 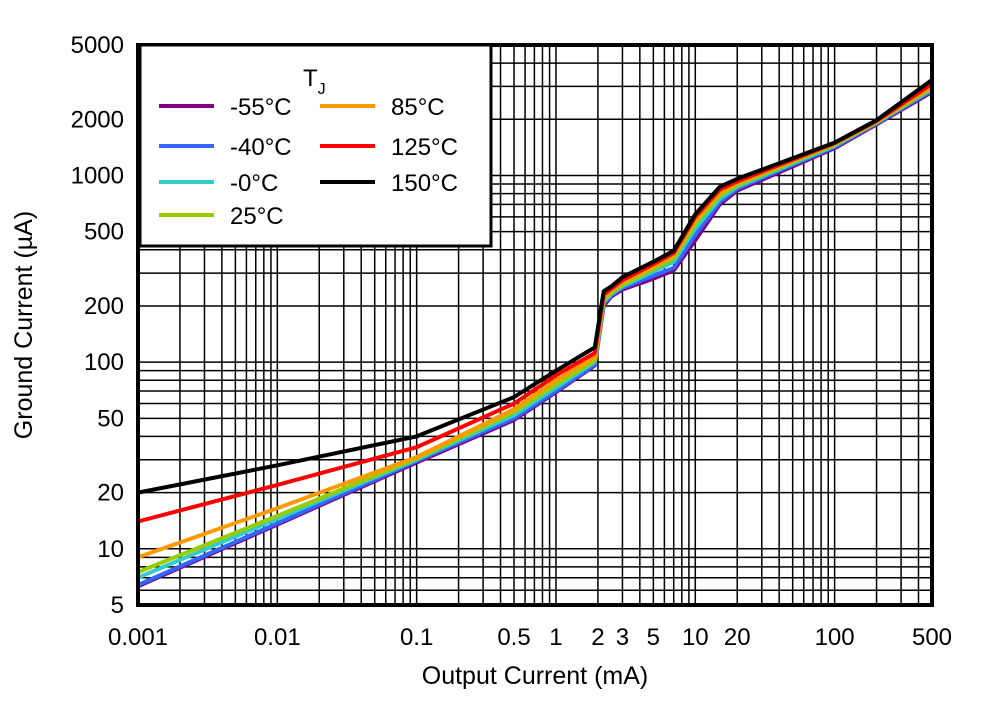 I want to click on legend-item: -0°C, so click(x=218, y=183).